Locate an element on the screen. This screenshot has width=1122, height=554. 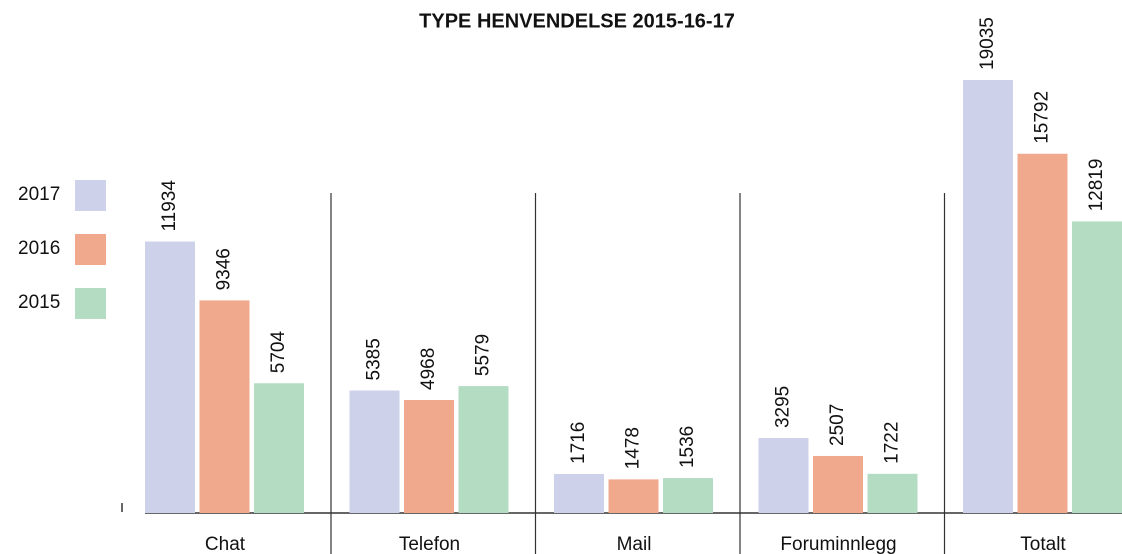
value-label: 5579 is located at coordinates (483, 355).